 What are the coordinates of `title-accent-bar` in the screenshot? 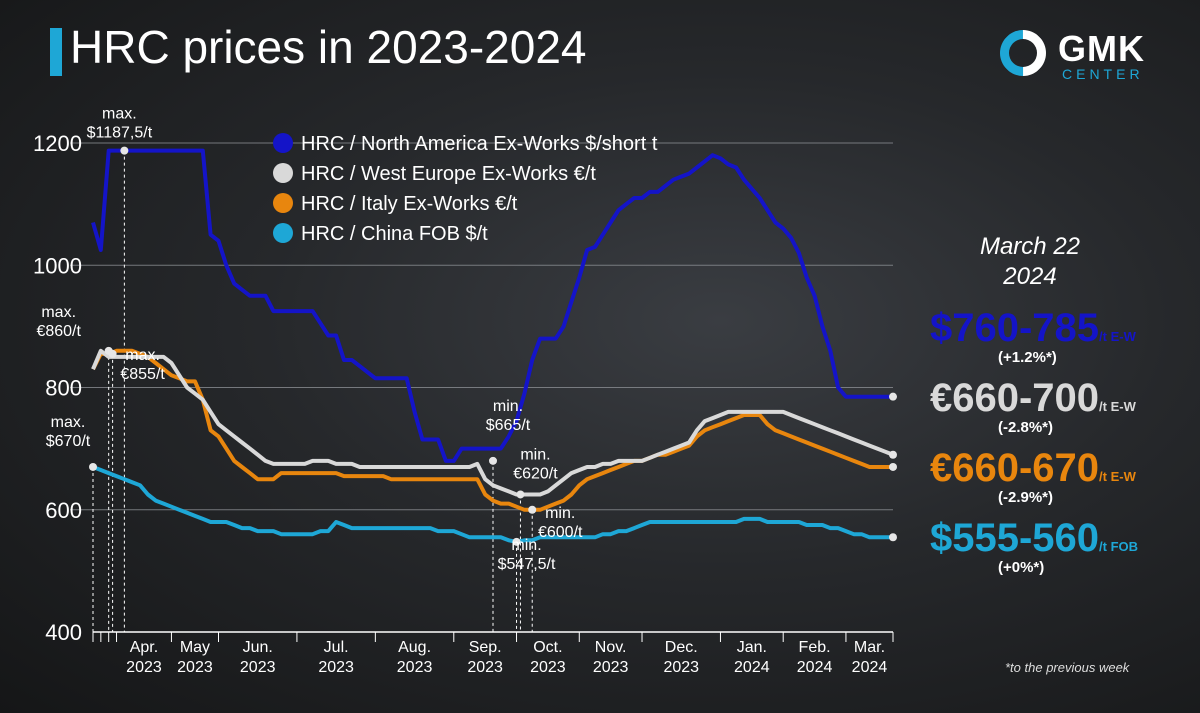 It's located at (56, 52).